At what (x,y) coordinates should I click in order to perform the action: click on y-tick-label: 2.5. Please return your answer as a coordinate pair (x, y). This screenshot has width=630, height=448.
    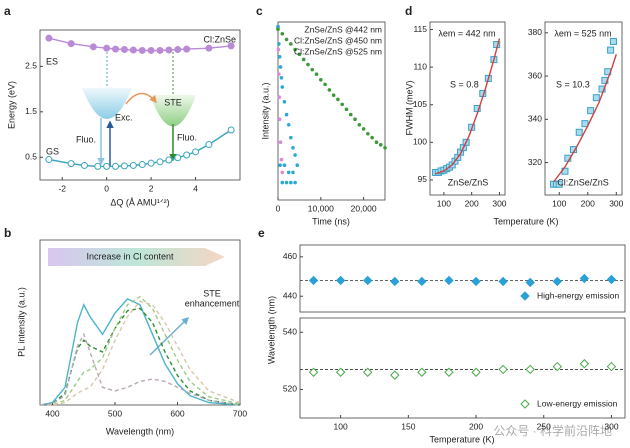
    Looking at the image, I should click on (31, 66).